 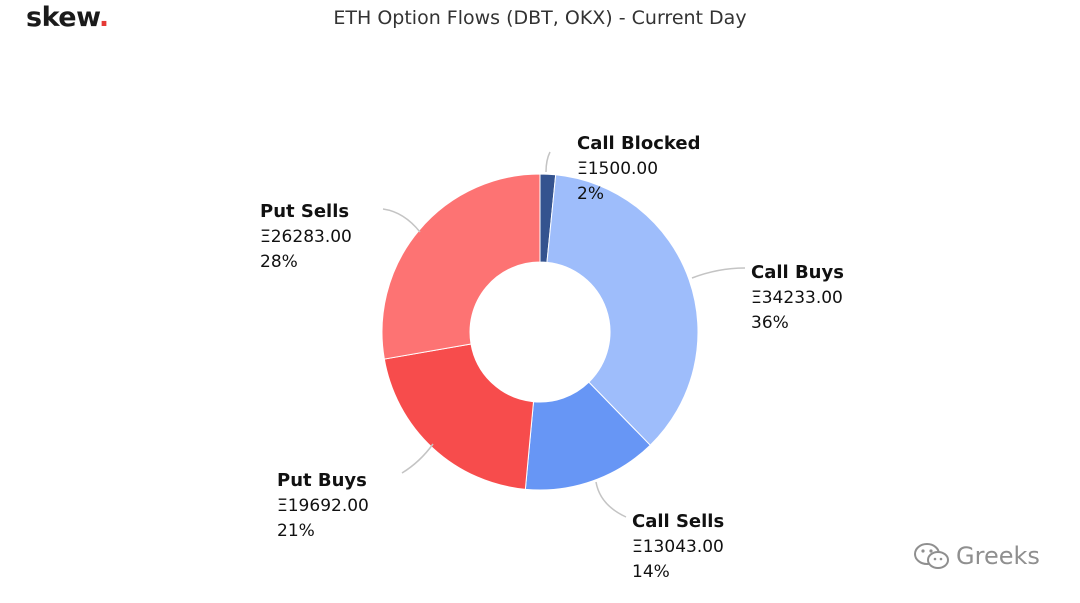 I want to click on greeks-watermark: Greeks, so click(x=976, y=556).